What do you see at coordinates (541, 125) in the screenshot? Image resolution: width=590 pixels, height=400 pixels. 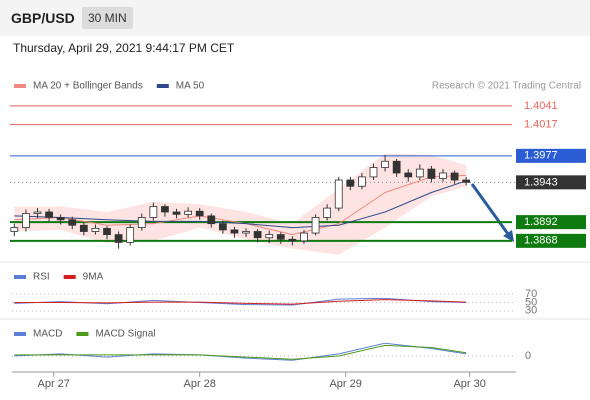 I see `level-label: 1.4017` at bounding box center [541, 125].